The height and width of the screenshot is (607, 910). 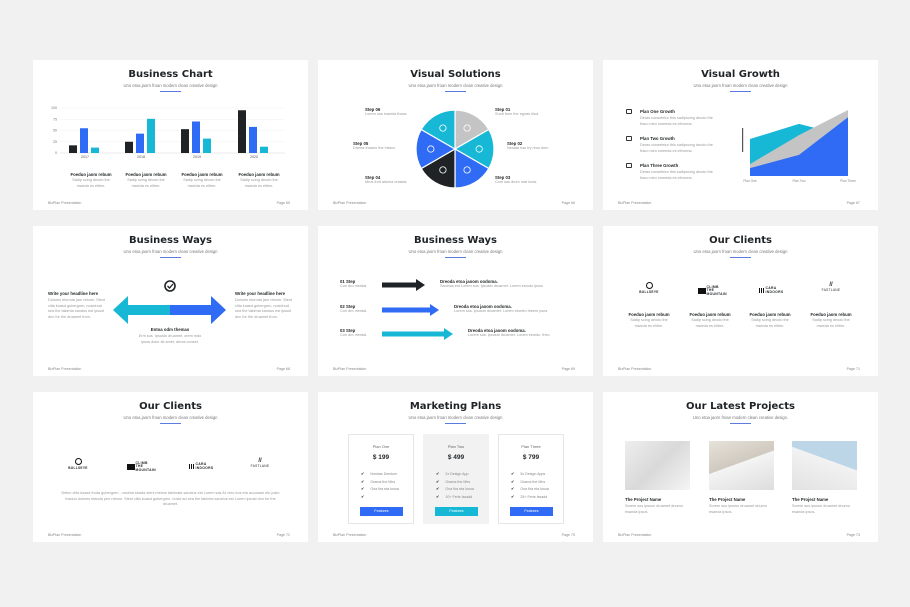 What do you see at coordinates (649, 288) in the screenshot?
I see `client-logo: BULLSEYE` at bounding box center [649, 288].